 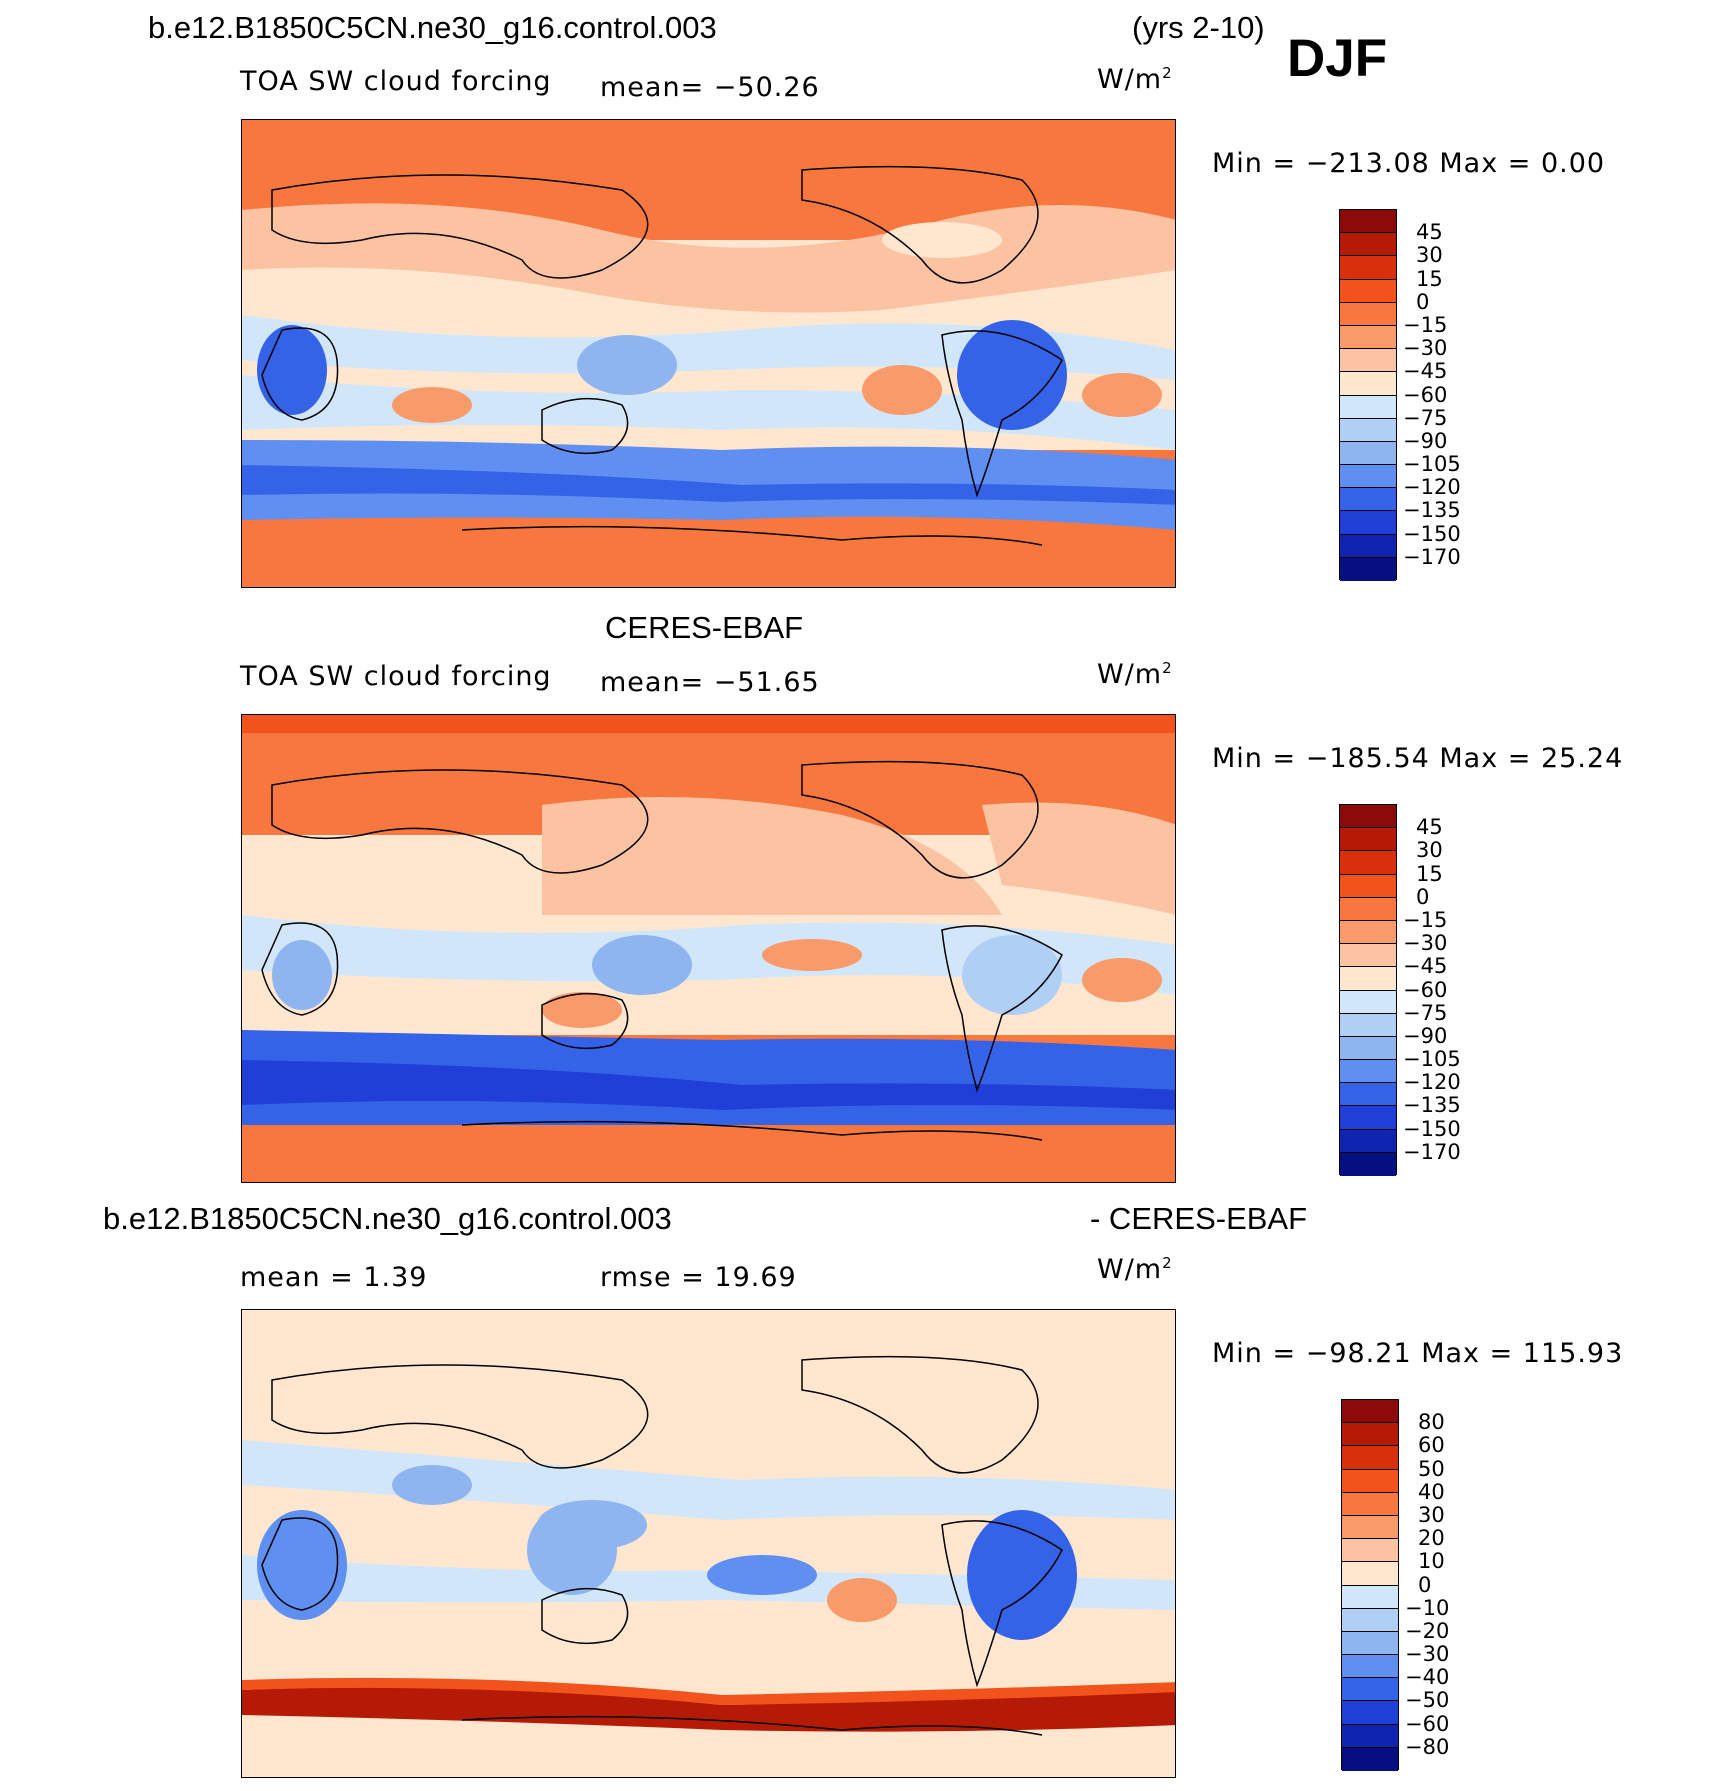 I want to click on panel3-title-left: b.e12.B1850C5CN.ne30_g16.control.003, so click(x=387, y=1218).